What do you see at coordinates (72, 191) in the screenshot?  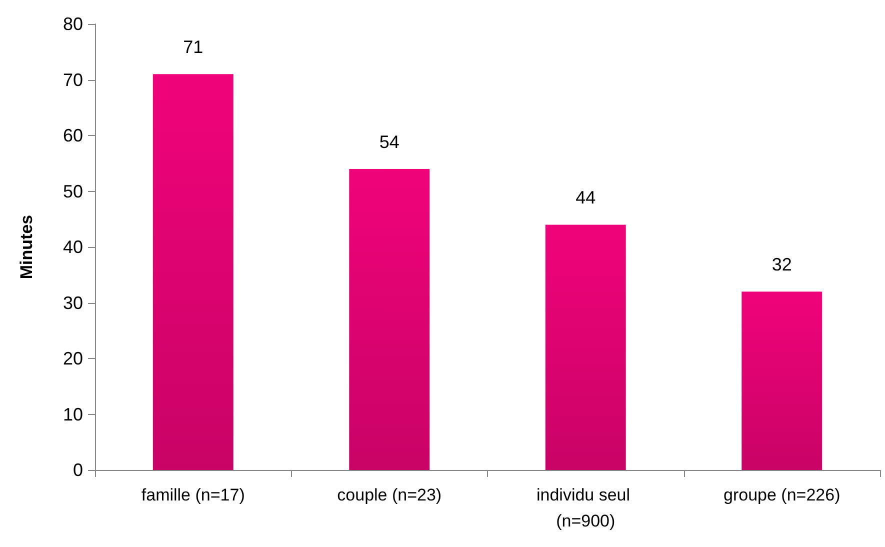 I see `y-tick-label: 50` at bounding box center [72, 191].